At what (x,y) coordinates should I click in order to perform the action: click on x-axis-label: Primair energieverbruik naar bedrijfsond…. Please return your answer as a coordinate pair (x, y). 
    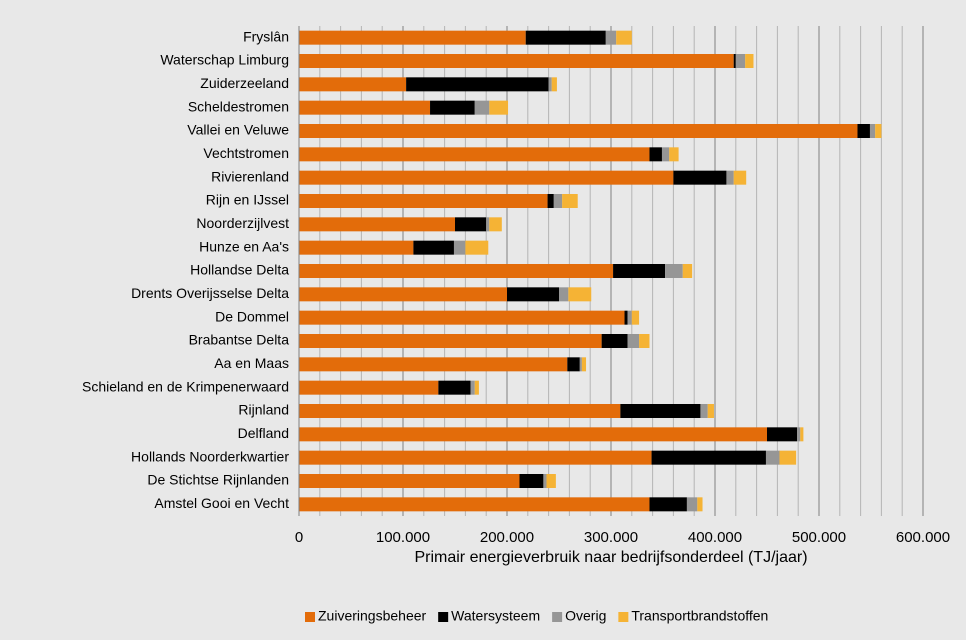
    Looking at the image, I should click on (610, 557).